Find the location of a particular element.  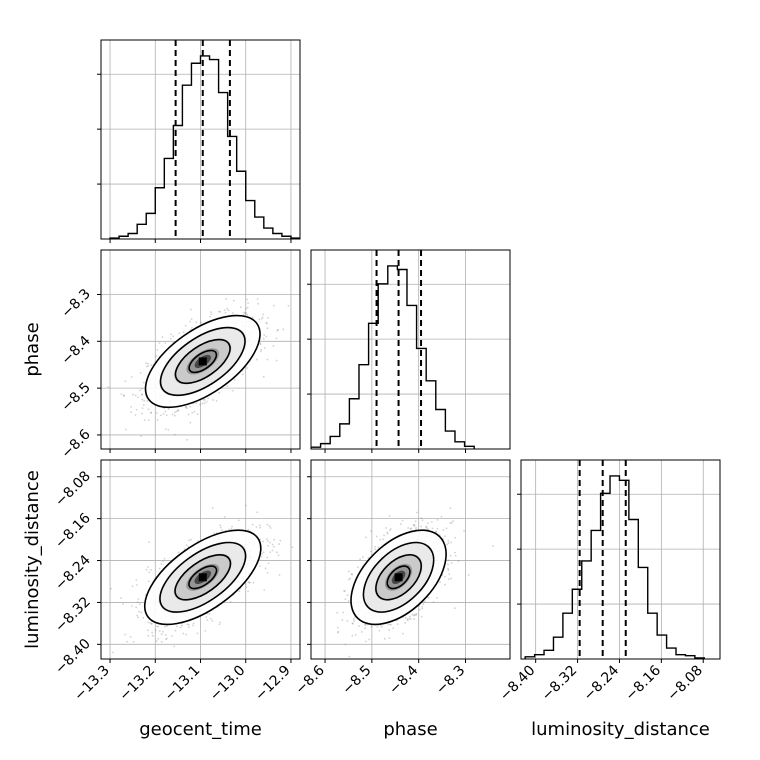

panel-geocent_time-vs-phase: −8.6 −8.5 −8.4 −8.3 is located at coordinates (179, 355).